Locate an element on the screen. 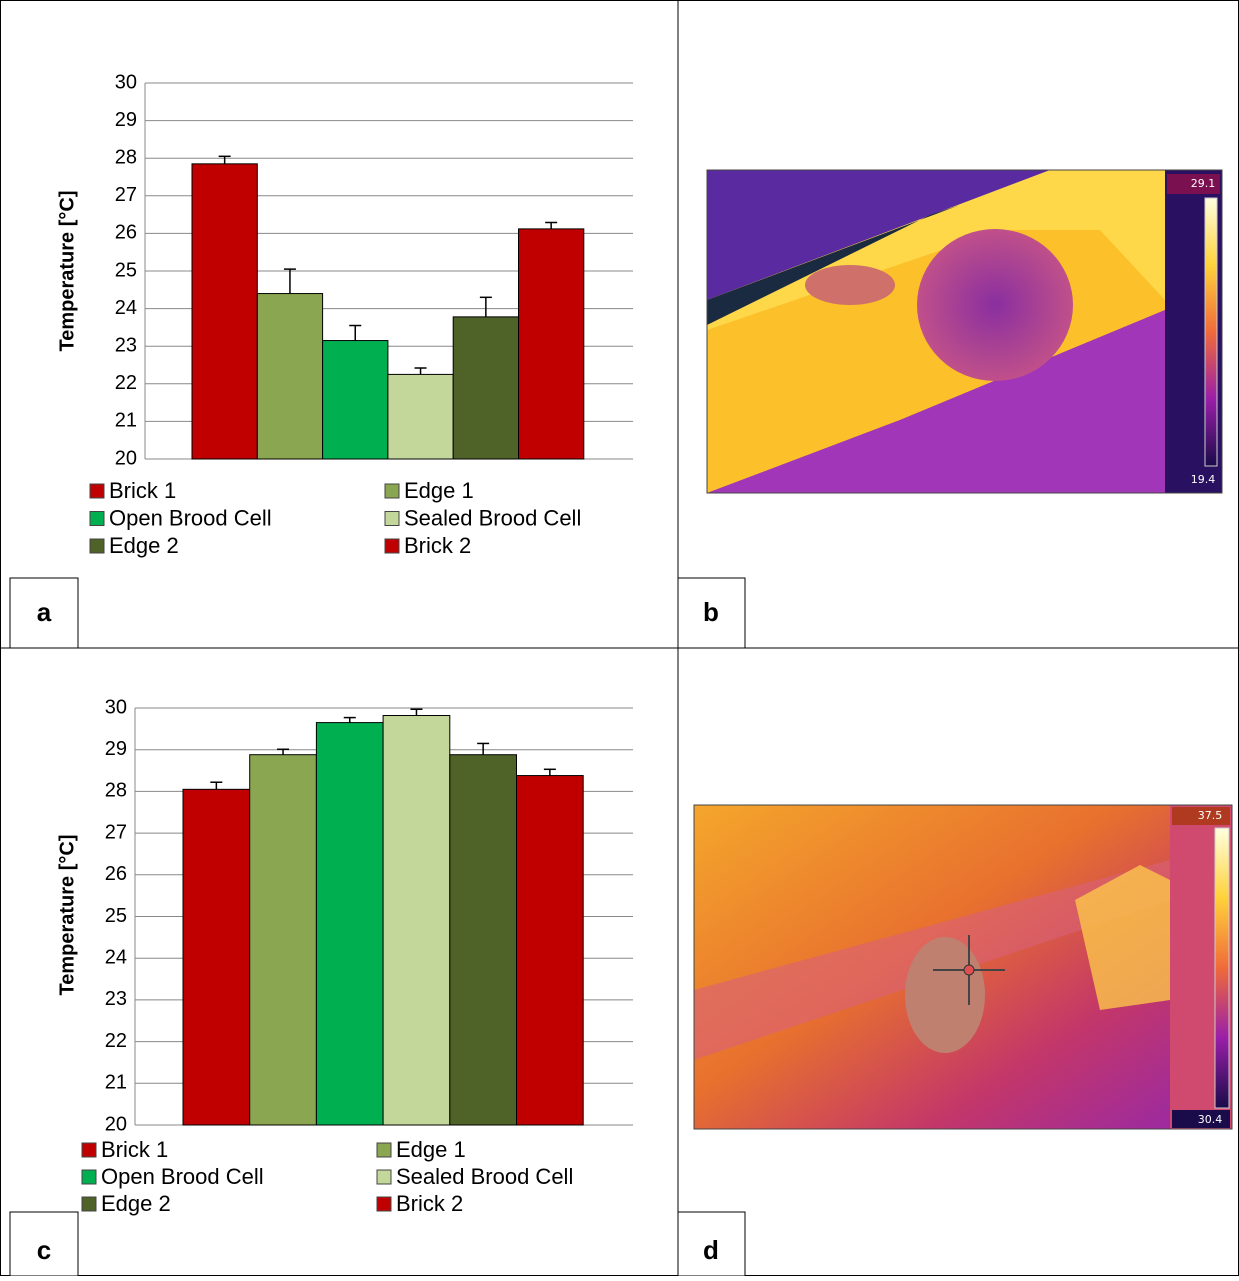 Image resolution: width=1239 pixels, height=1281 pixels. panel-label: a is located at coordinates (44, 612).